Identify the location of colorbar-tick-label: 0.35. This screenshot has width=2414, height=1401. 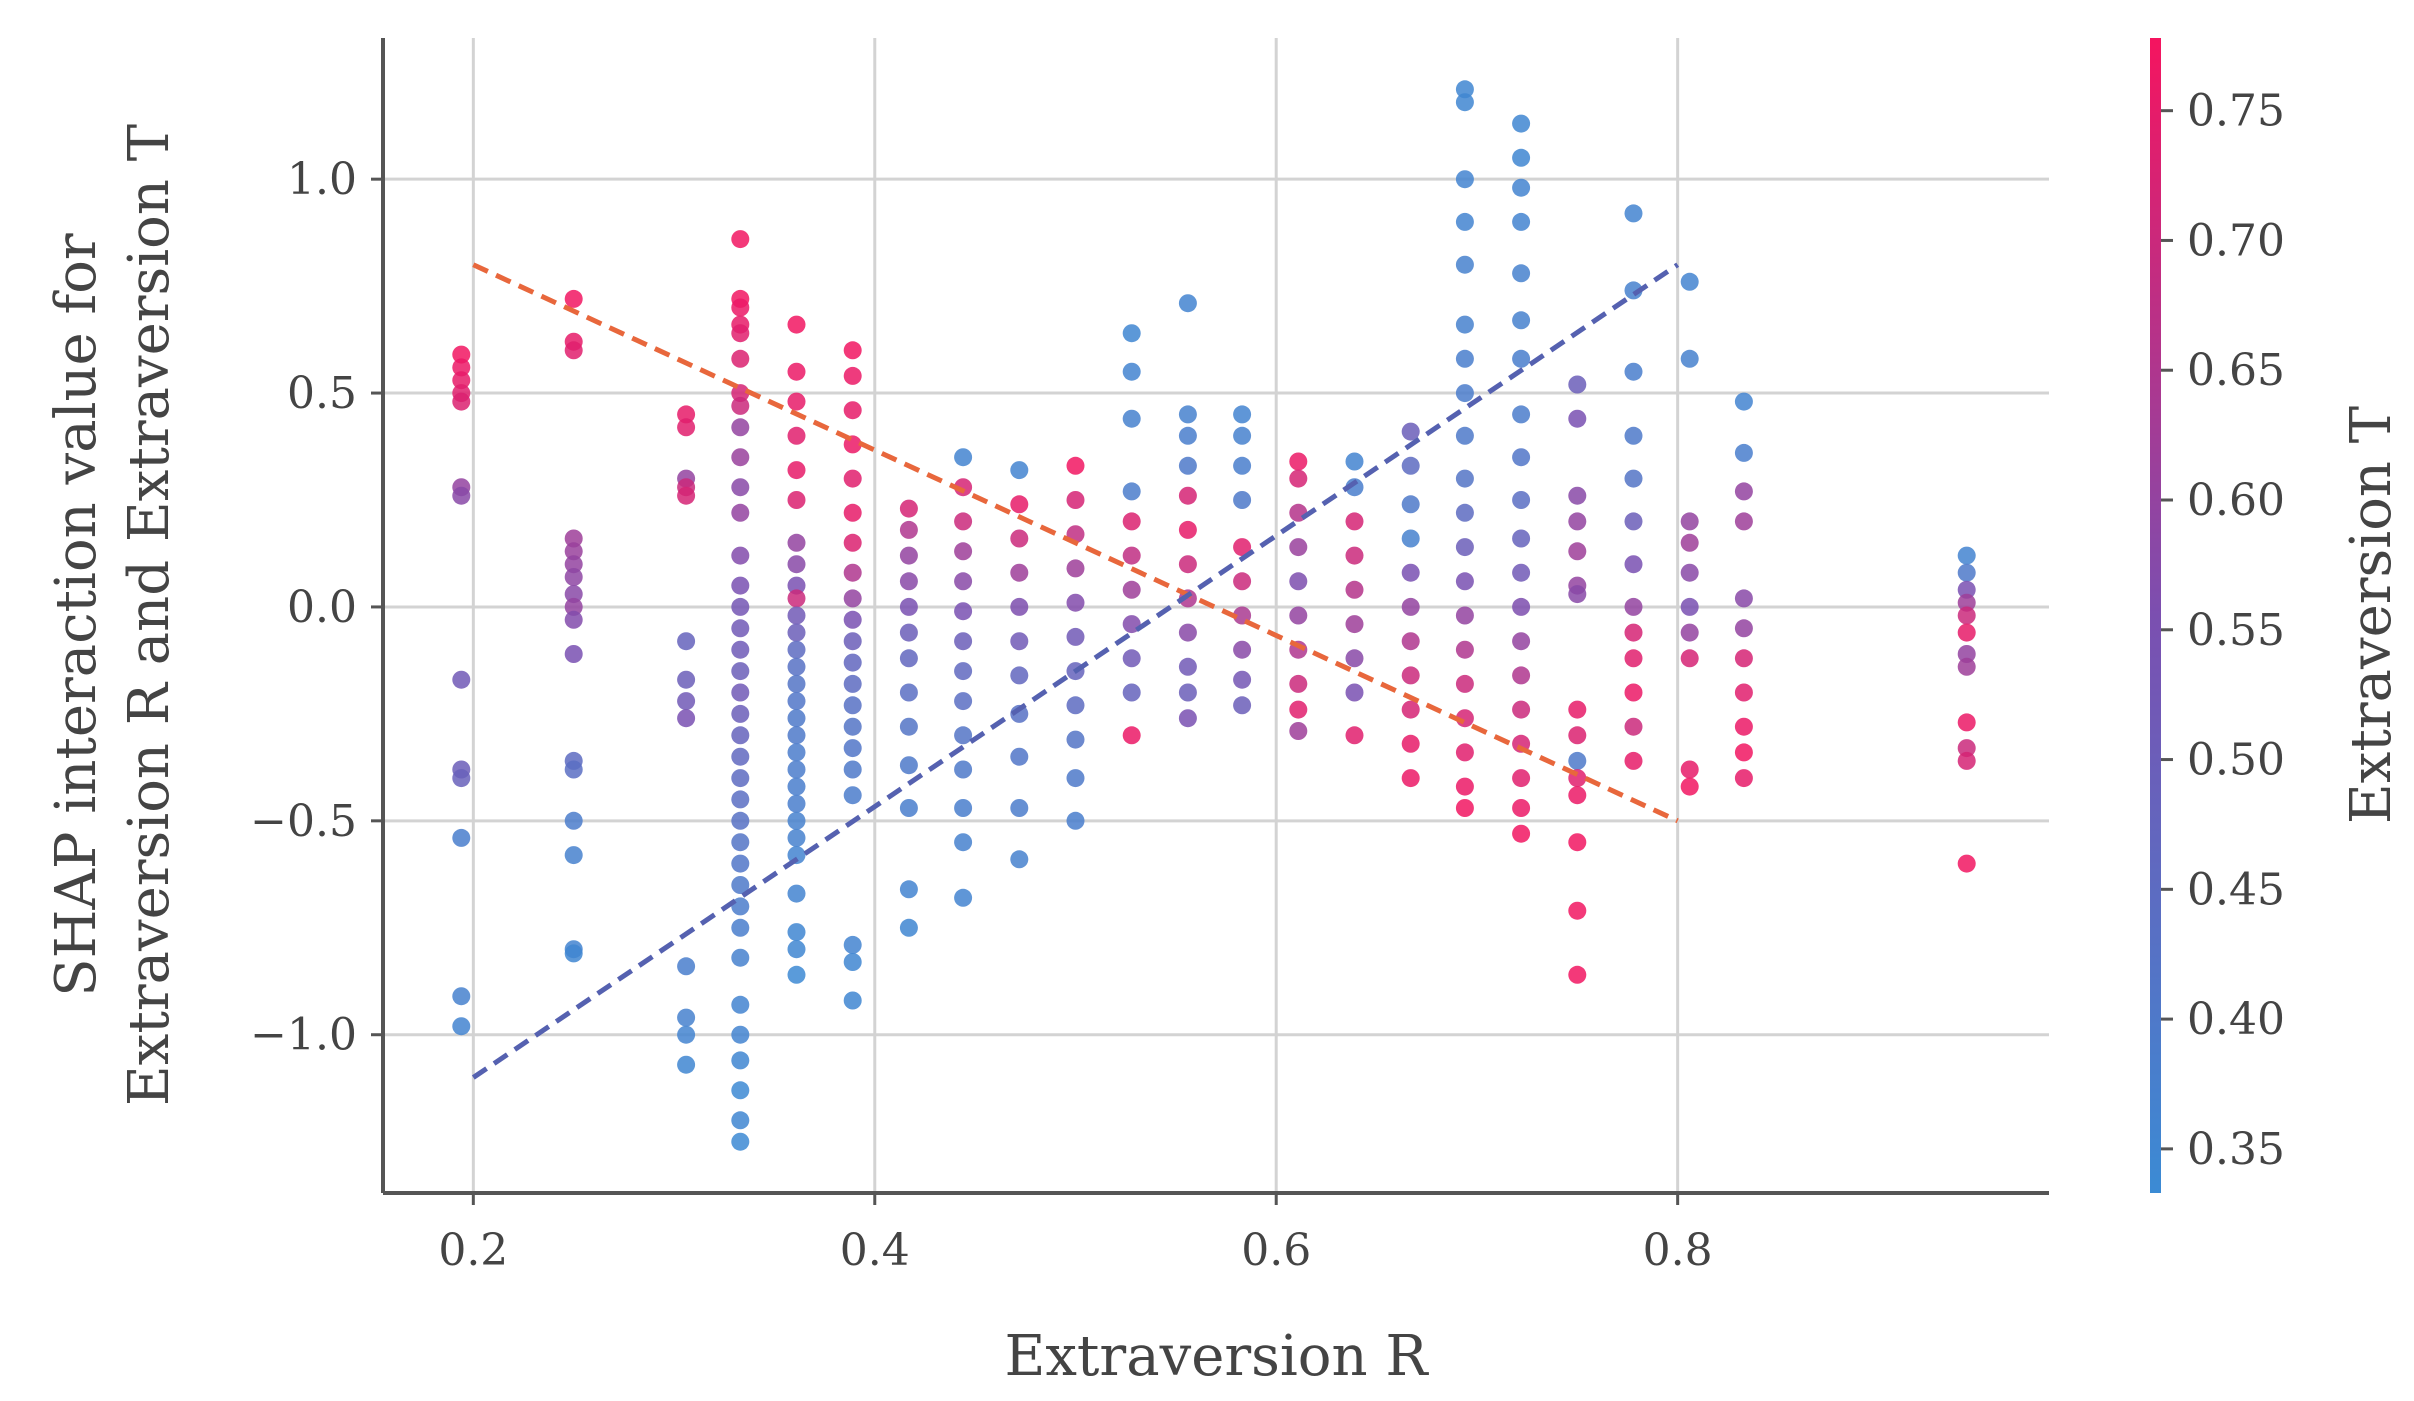
(2236, 1149).